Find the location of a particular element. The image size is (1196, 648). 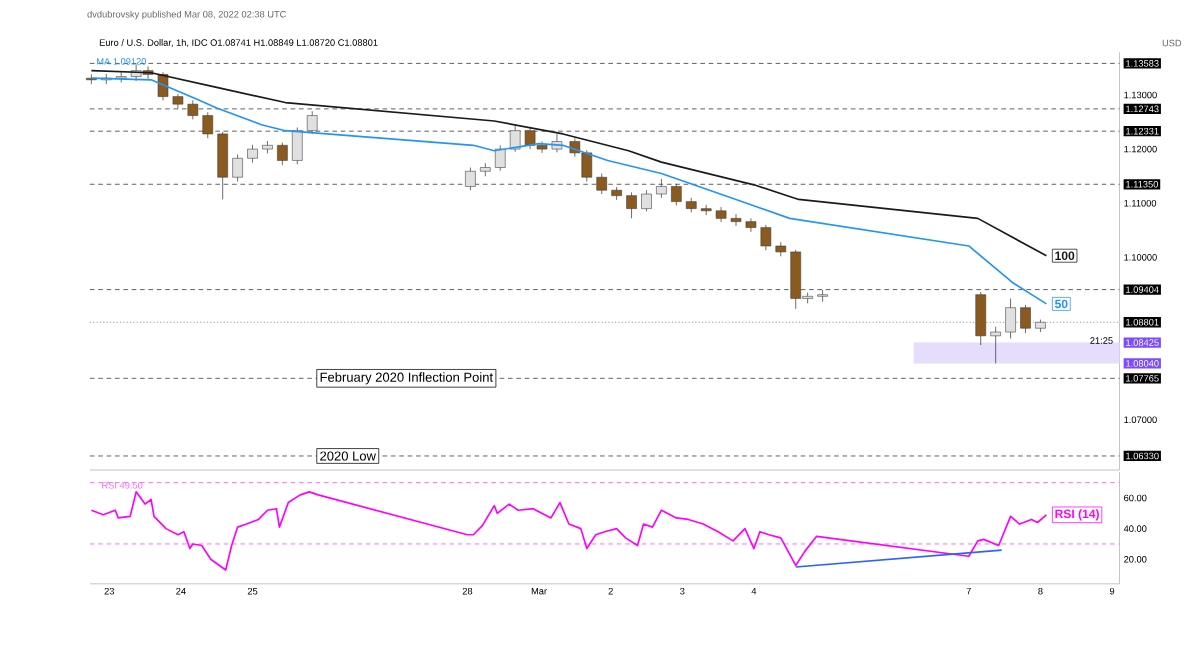

line-series is located at coordinates (569, 531).